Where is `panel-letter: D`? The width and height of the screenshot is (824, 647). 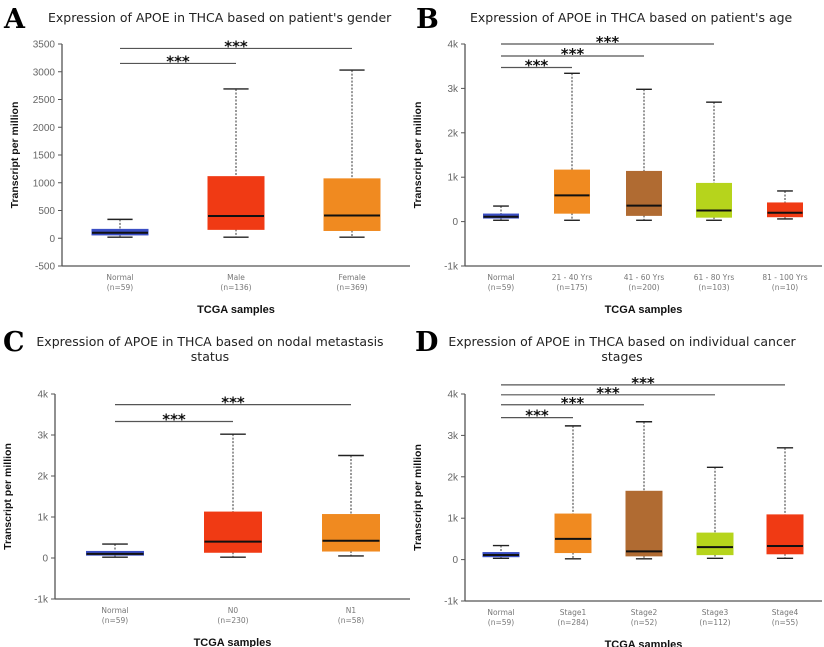
panel-letter: D is located at coordinates (426, 342).